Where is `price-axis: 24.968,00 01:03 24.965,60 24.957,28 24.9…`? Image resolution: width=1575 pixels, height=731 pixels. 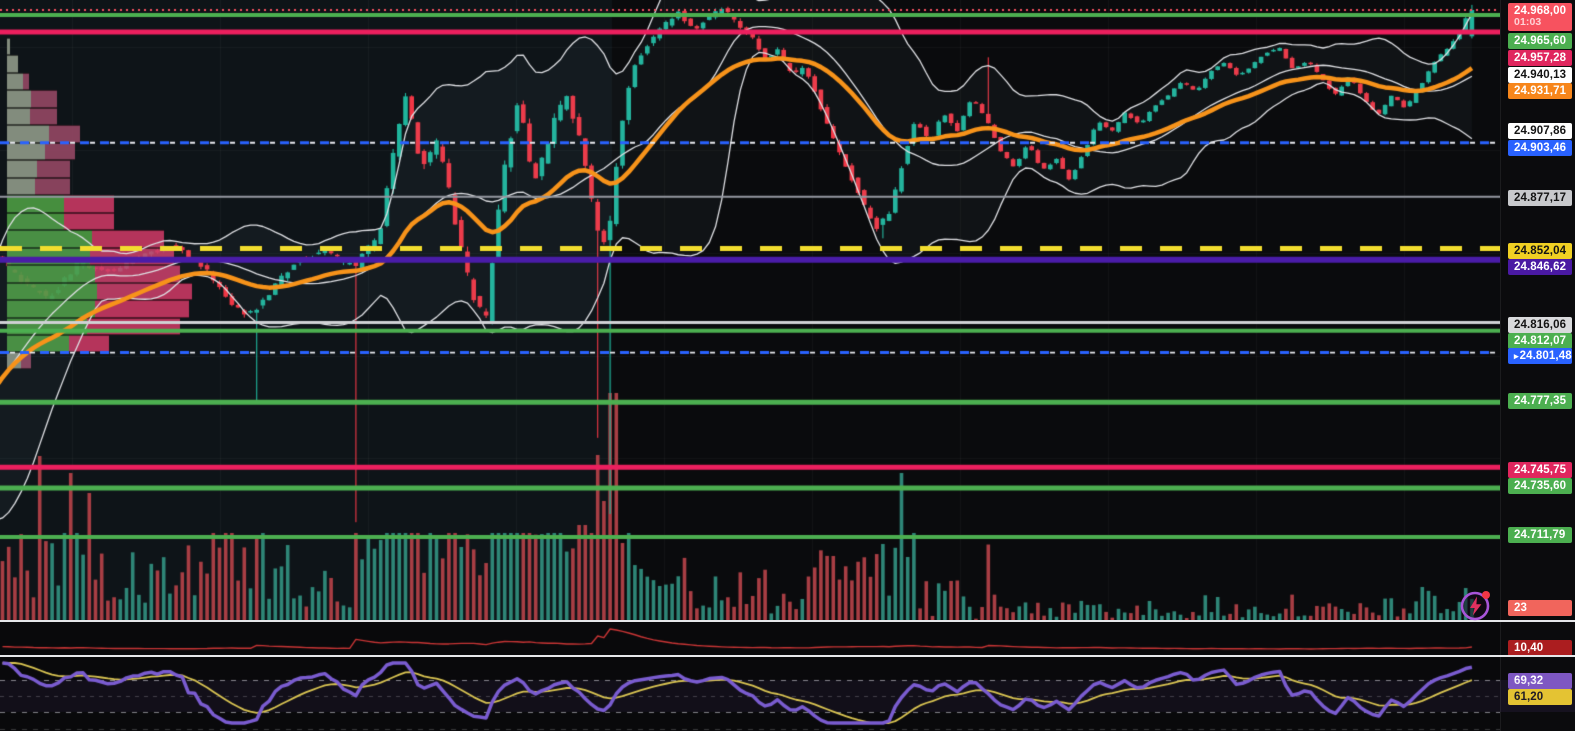
price-axis: 24.968,00 01:03 24.965,60 24.957,28 24.9… is located at coordinates (1537, 365).